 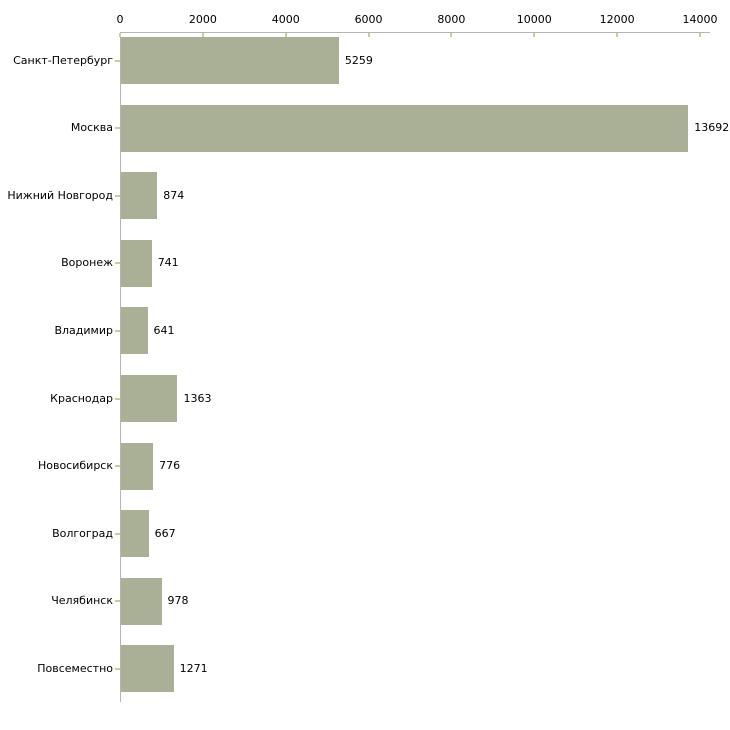 I want to click on category-label: Челябинск, so click(x=82, y=601).